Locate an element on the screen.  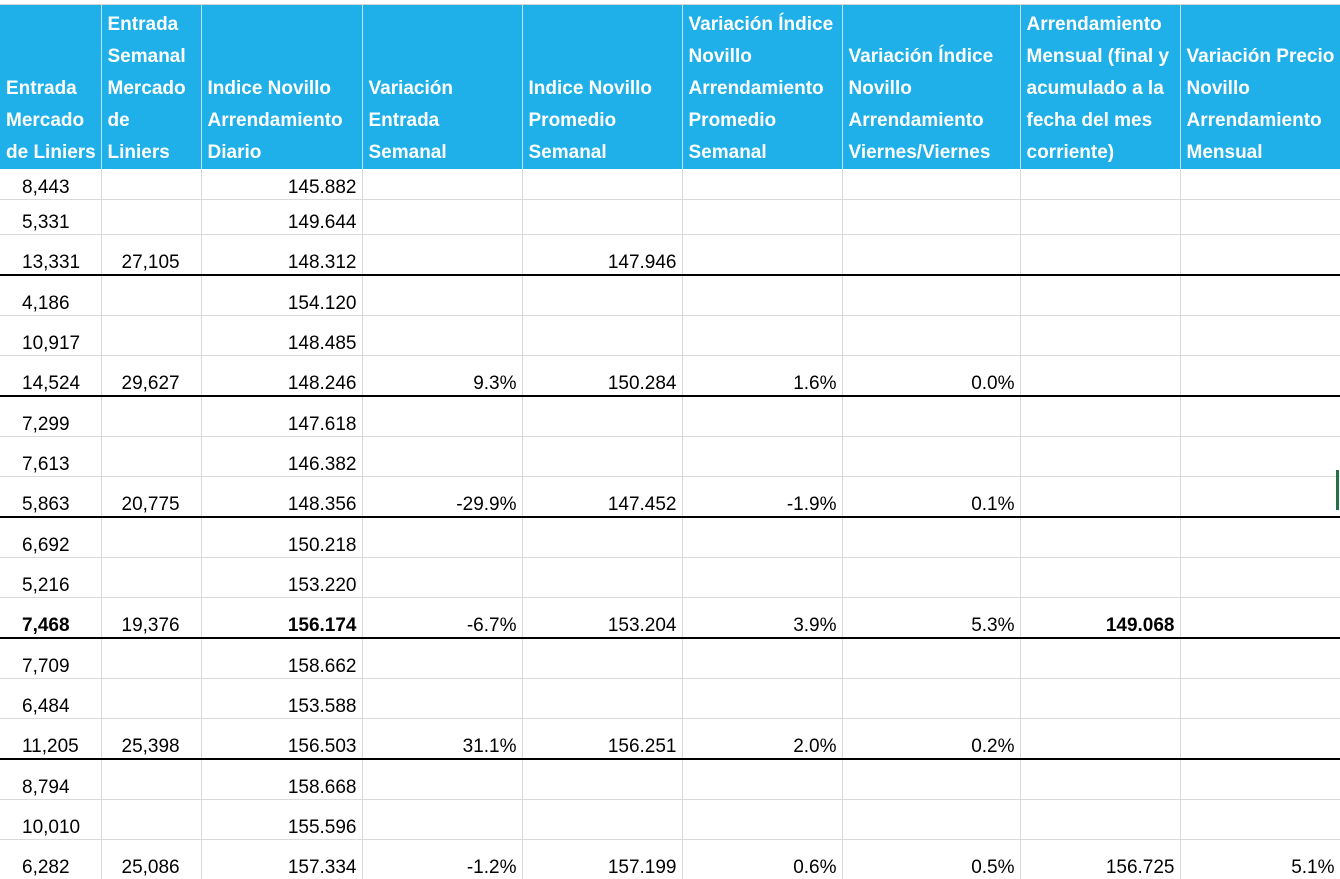
table-cell: 0.5% is located at coordinates (931, 859).